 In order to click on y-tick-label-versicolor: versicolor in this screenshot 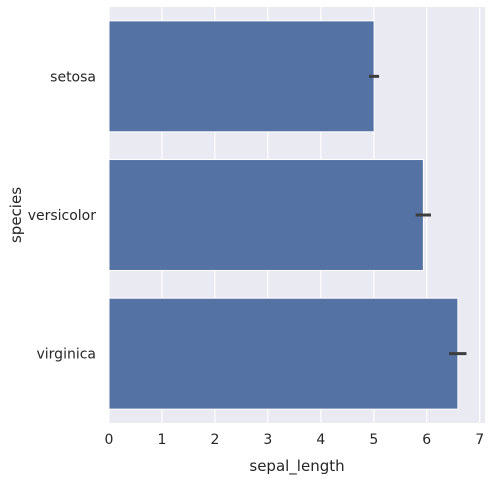, I will do `click(62, 216)`.